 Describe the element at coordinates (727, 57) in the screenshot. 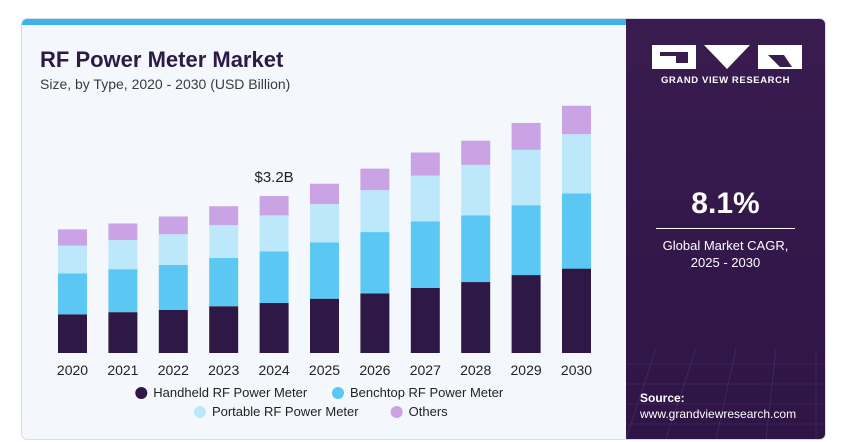

I see `grand-view-research-logo-icon` at that location.